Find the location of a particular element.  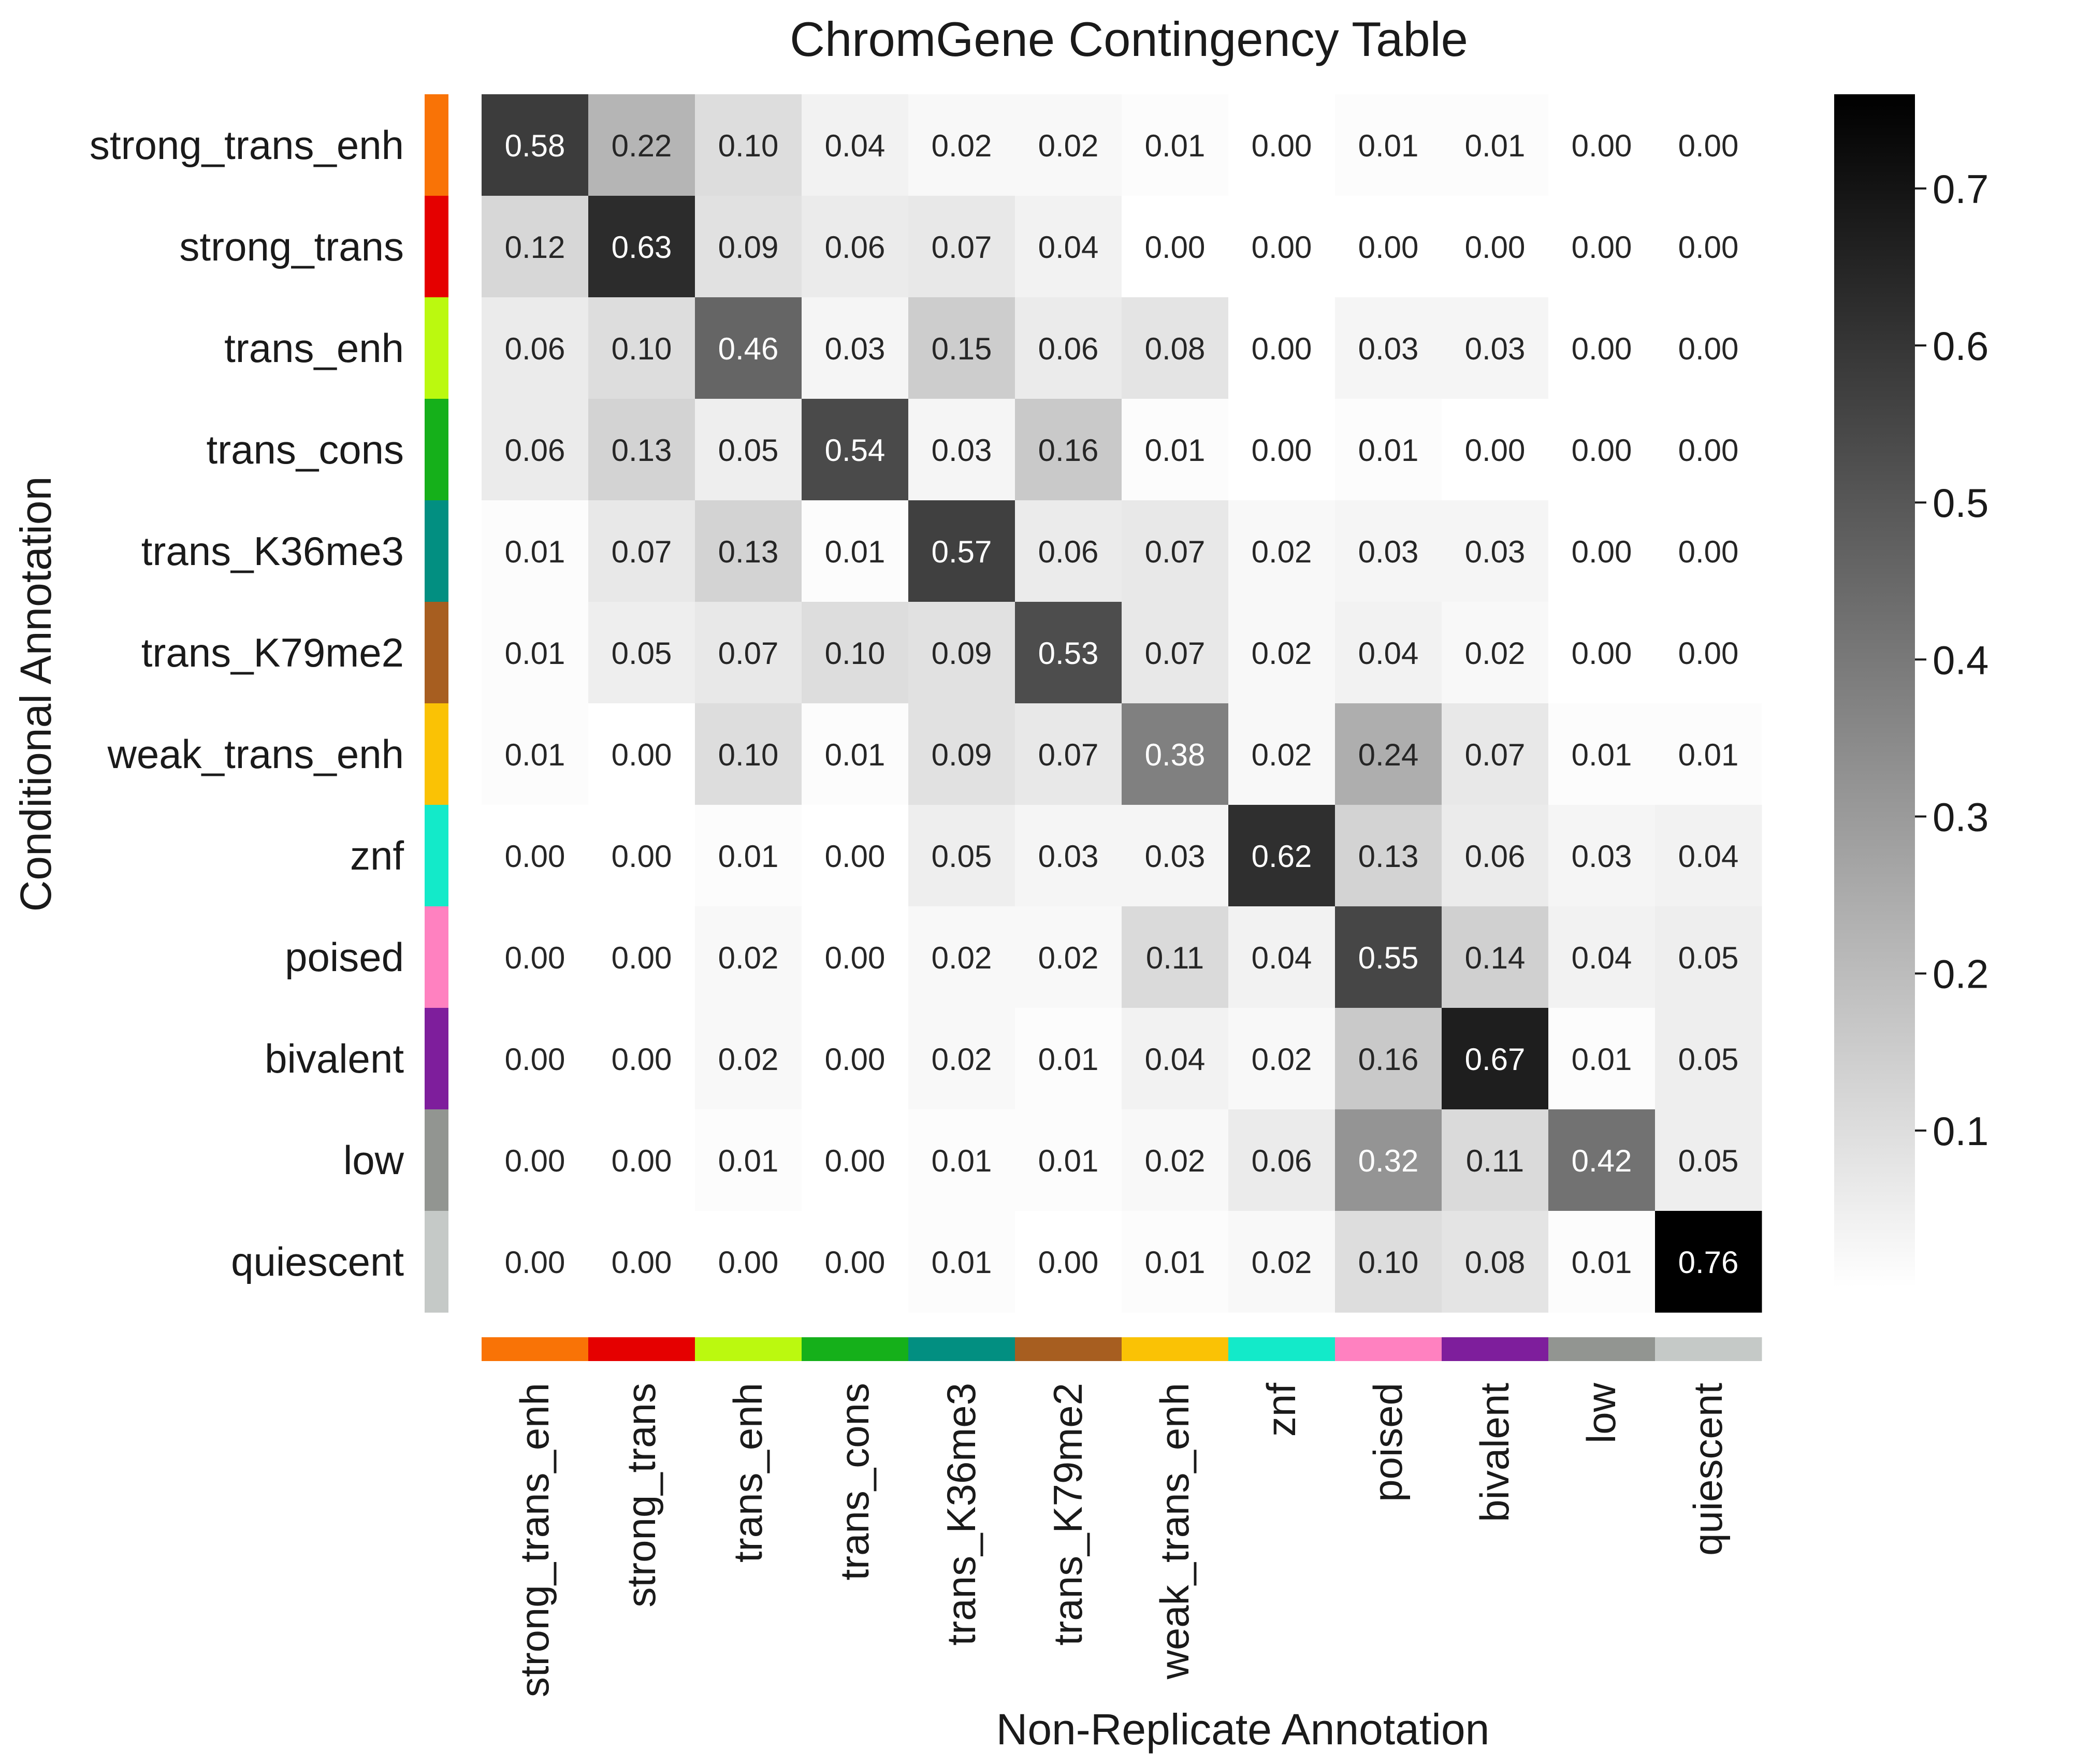

cell-value-label: 0.08 is located at coordinates (1496, 1262).